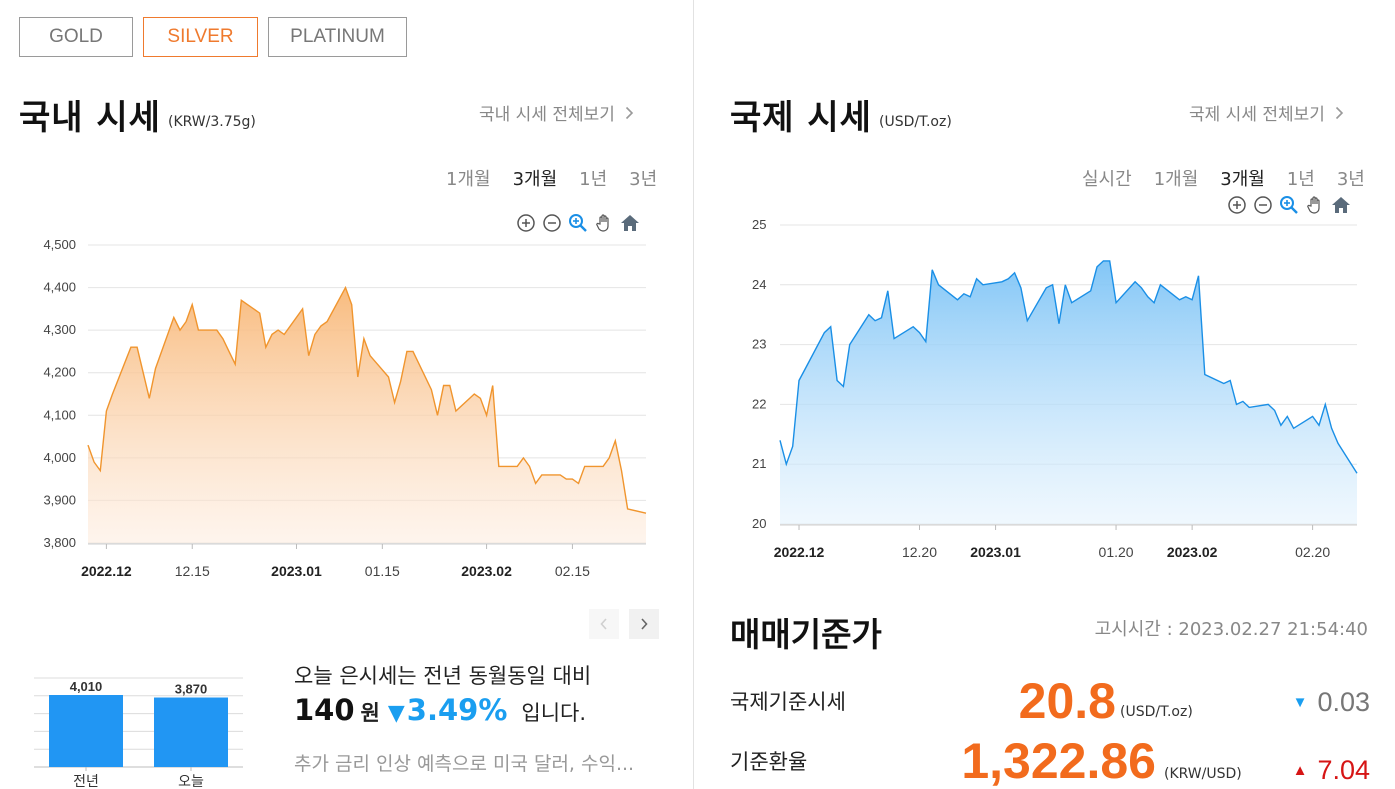 This screenshot has height=789, width=1395. Describe the element at coordinates (915, 122) in the screenshot. I see `international-unit: (USD/T.oz)` at that location.